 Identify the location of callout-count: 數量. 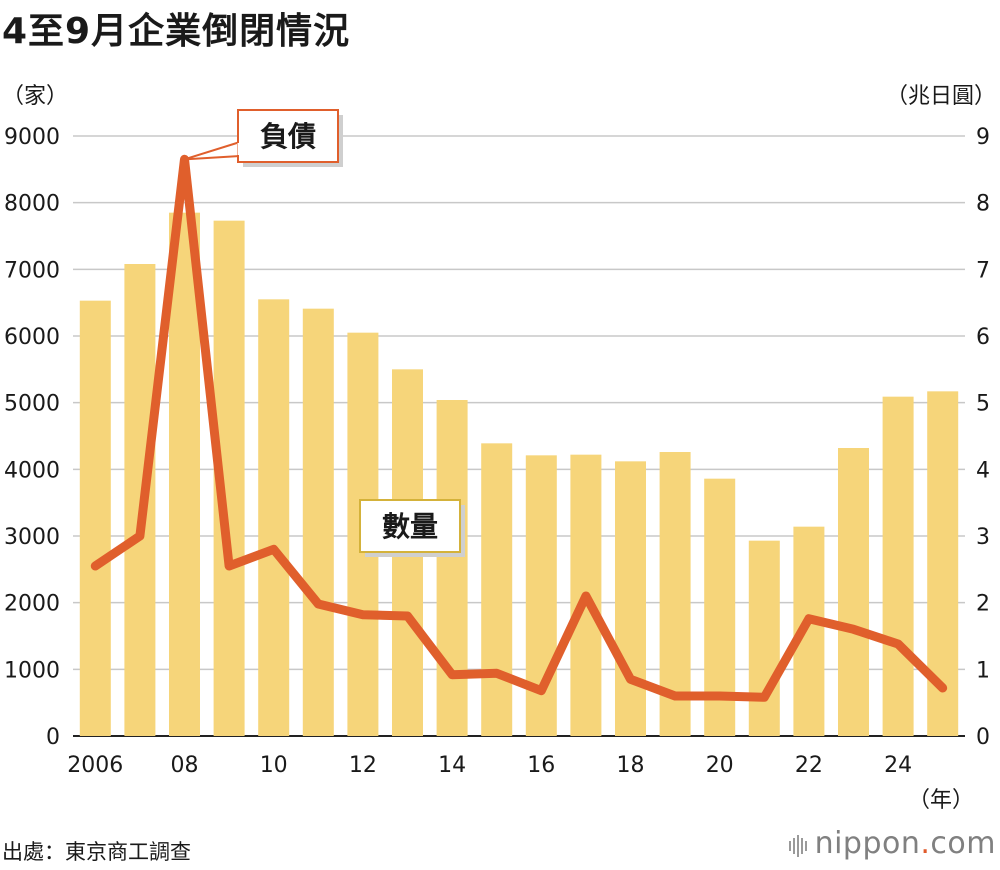
(412, 528).